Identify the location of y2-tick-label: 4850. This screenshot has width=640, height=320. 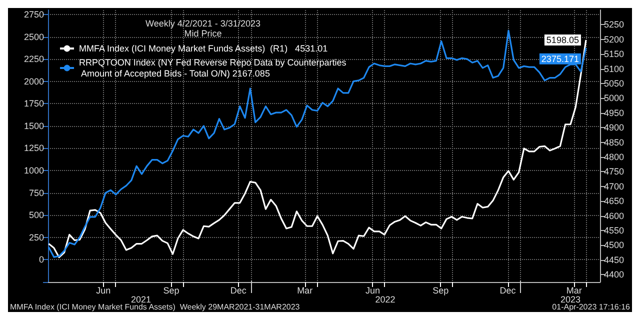
(614, 142).